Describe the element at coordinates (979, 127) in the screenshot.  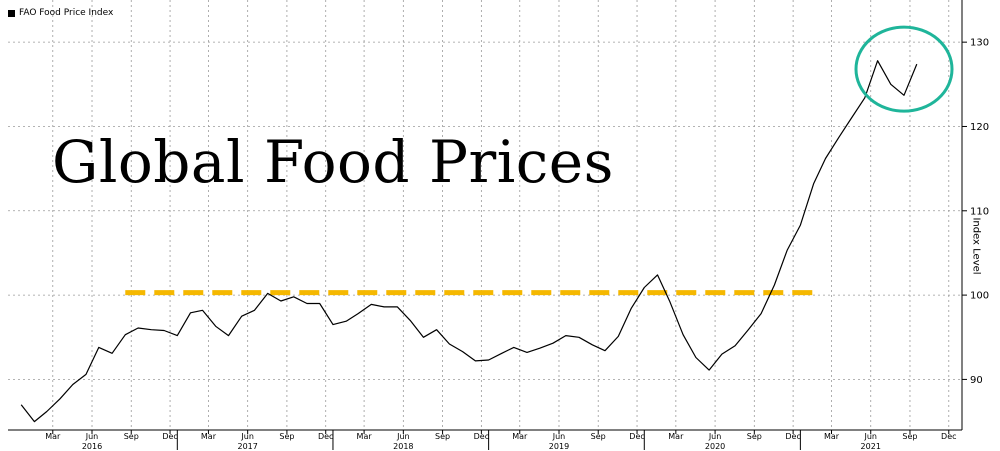
I see `y-tick-label: 120` at that location.